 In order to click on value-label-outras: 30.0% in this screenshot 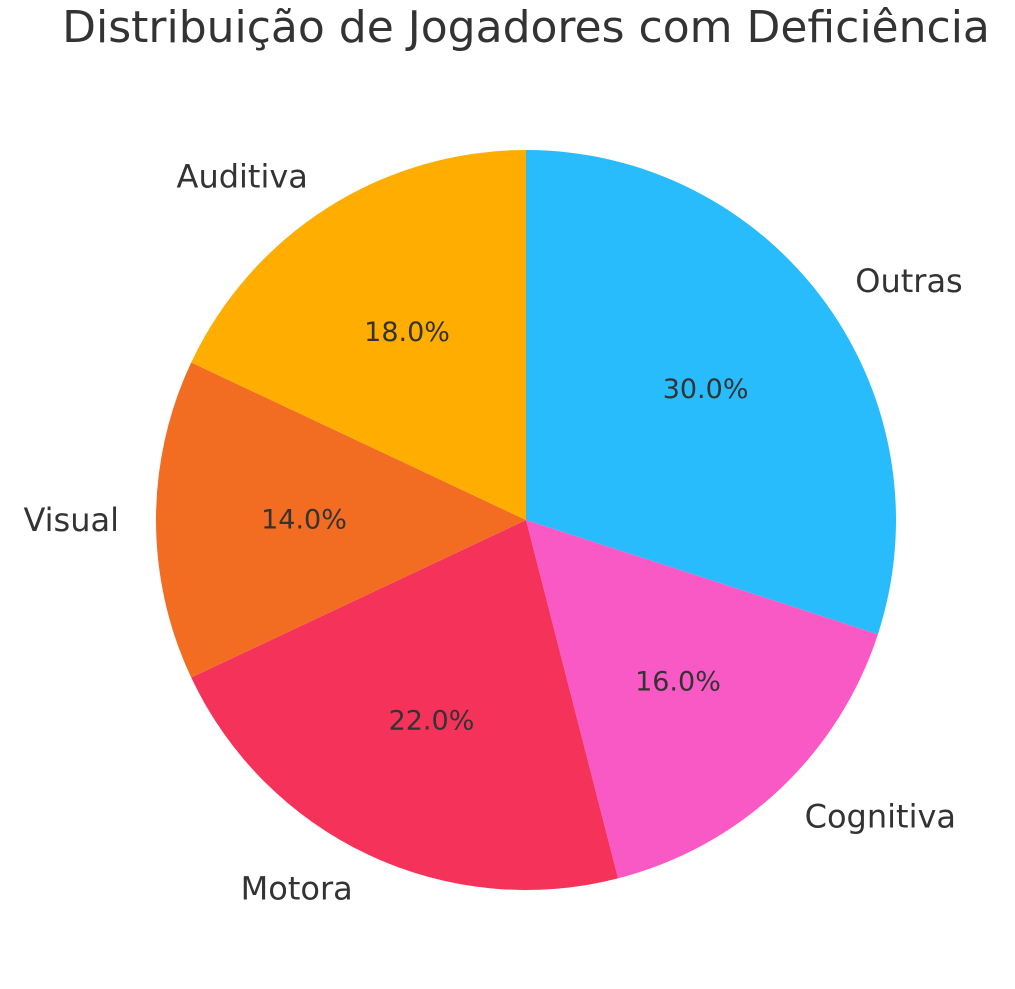, I will do `click(706, 389)`.